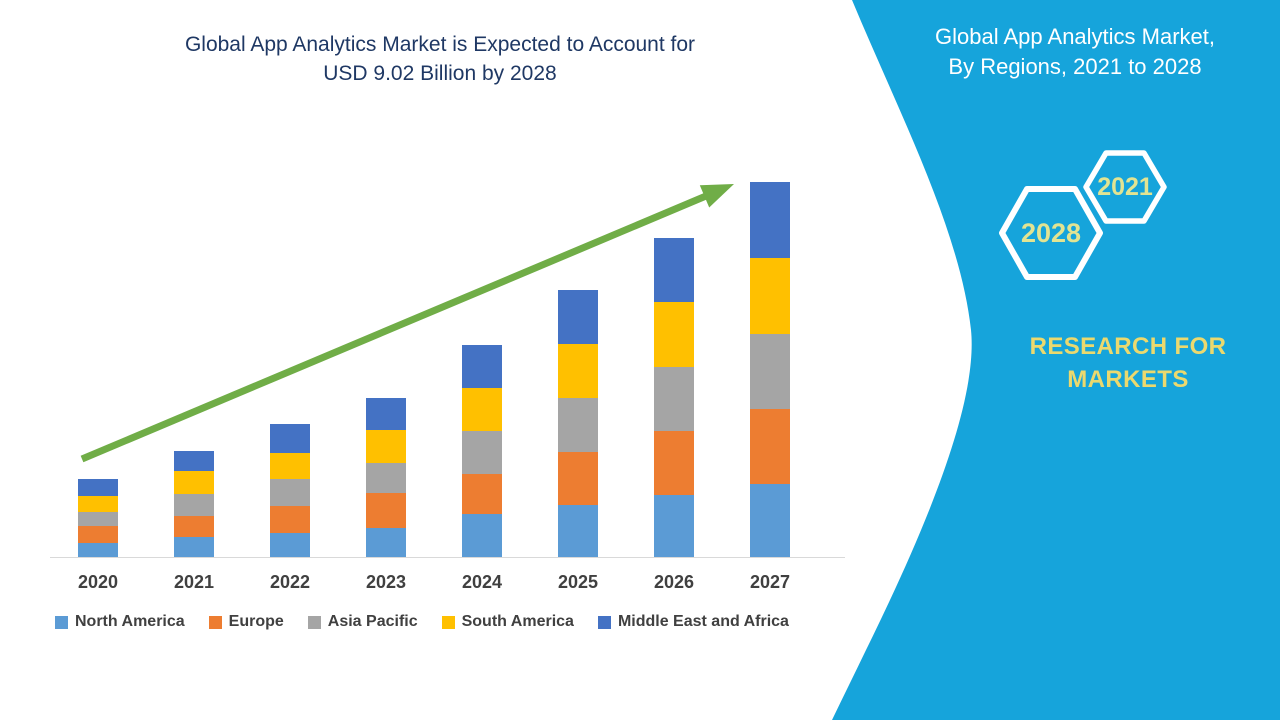  I want to click on hexagon-year-label: 2028, so click(1051, 232).